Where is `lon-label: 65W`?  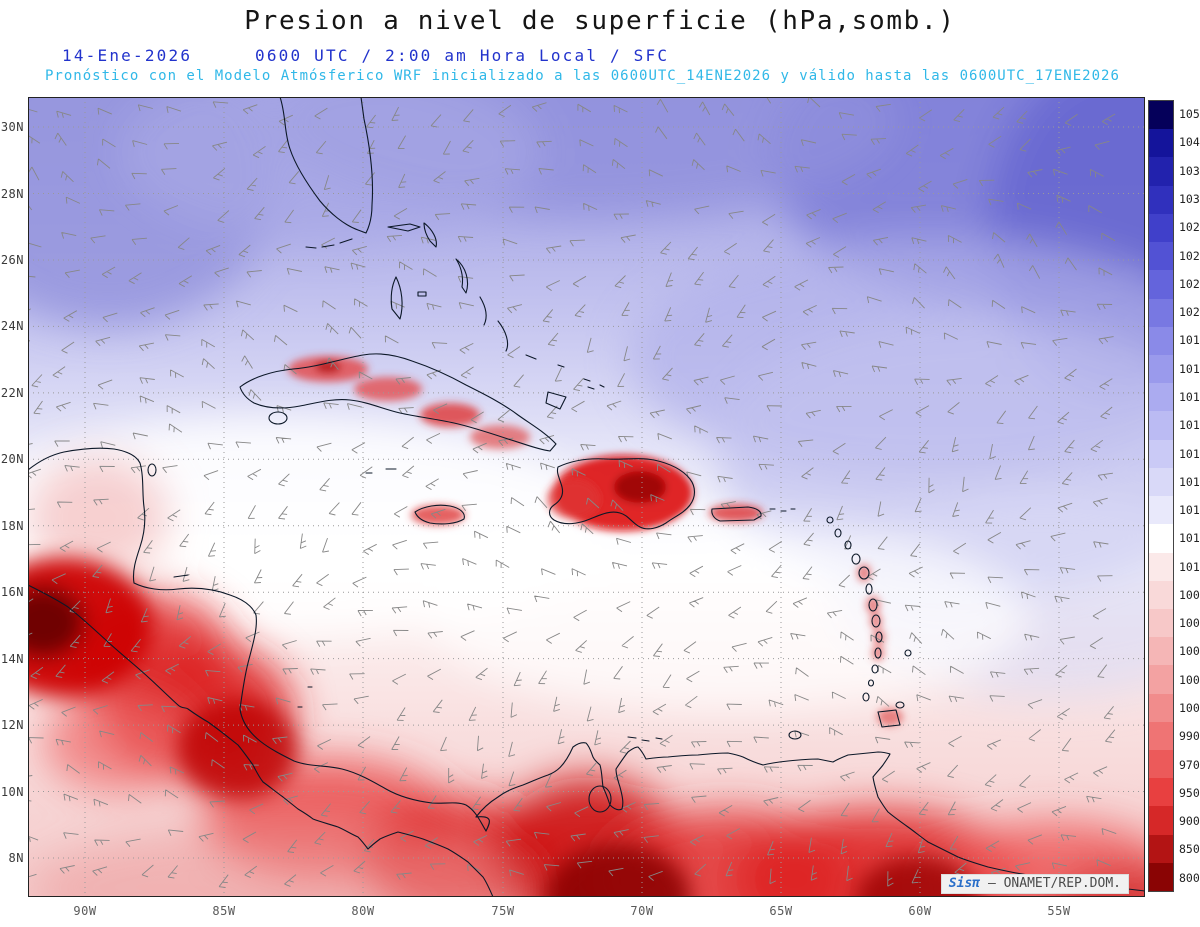 lon-label: 65W is located at coordinates (781, 911).